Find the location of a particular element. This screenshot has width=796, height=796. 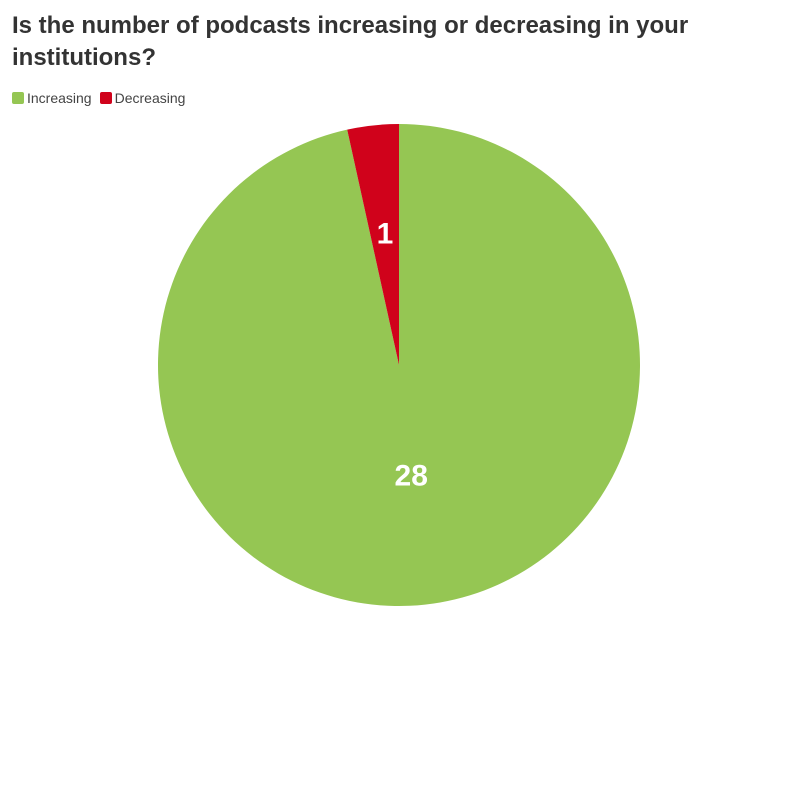

legend-label-decreasing: Decreasing is located at coordinates (150, 98).